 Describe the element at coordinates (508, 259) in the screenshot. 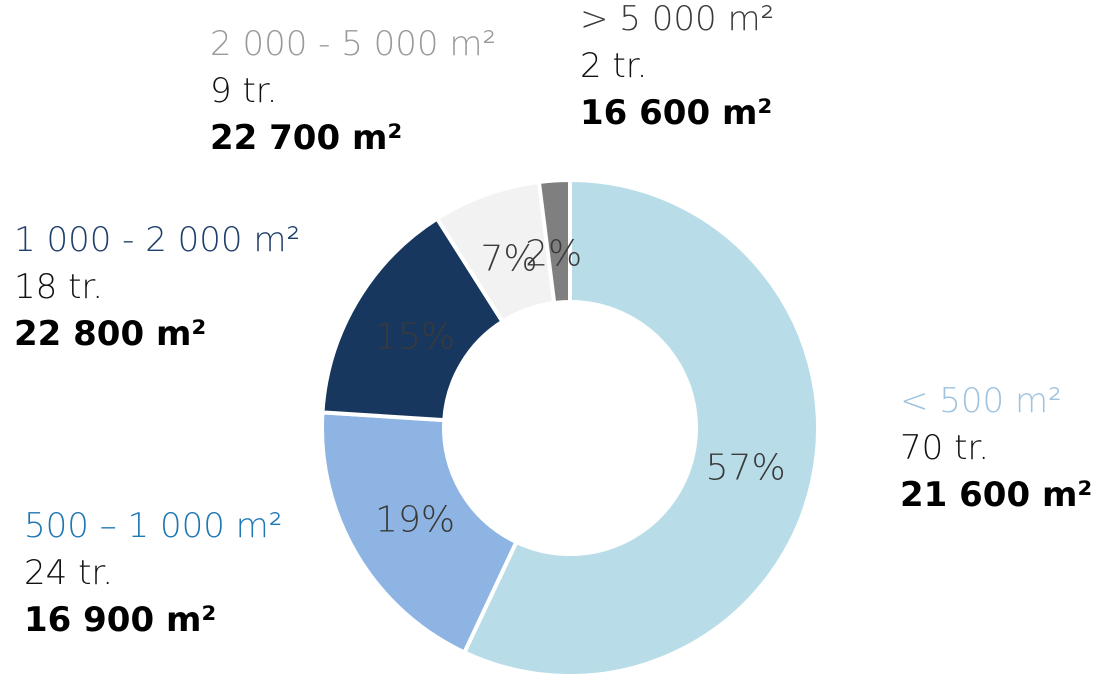

I see `percent-label-4: 7%` at that location.